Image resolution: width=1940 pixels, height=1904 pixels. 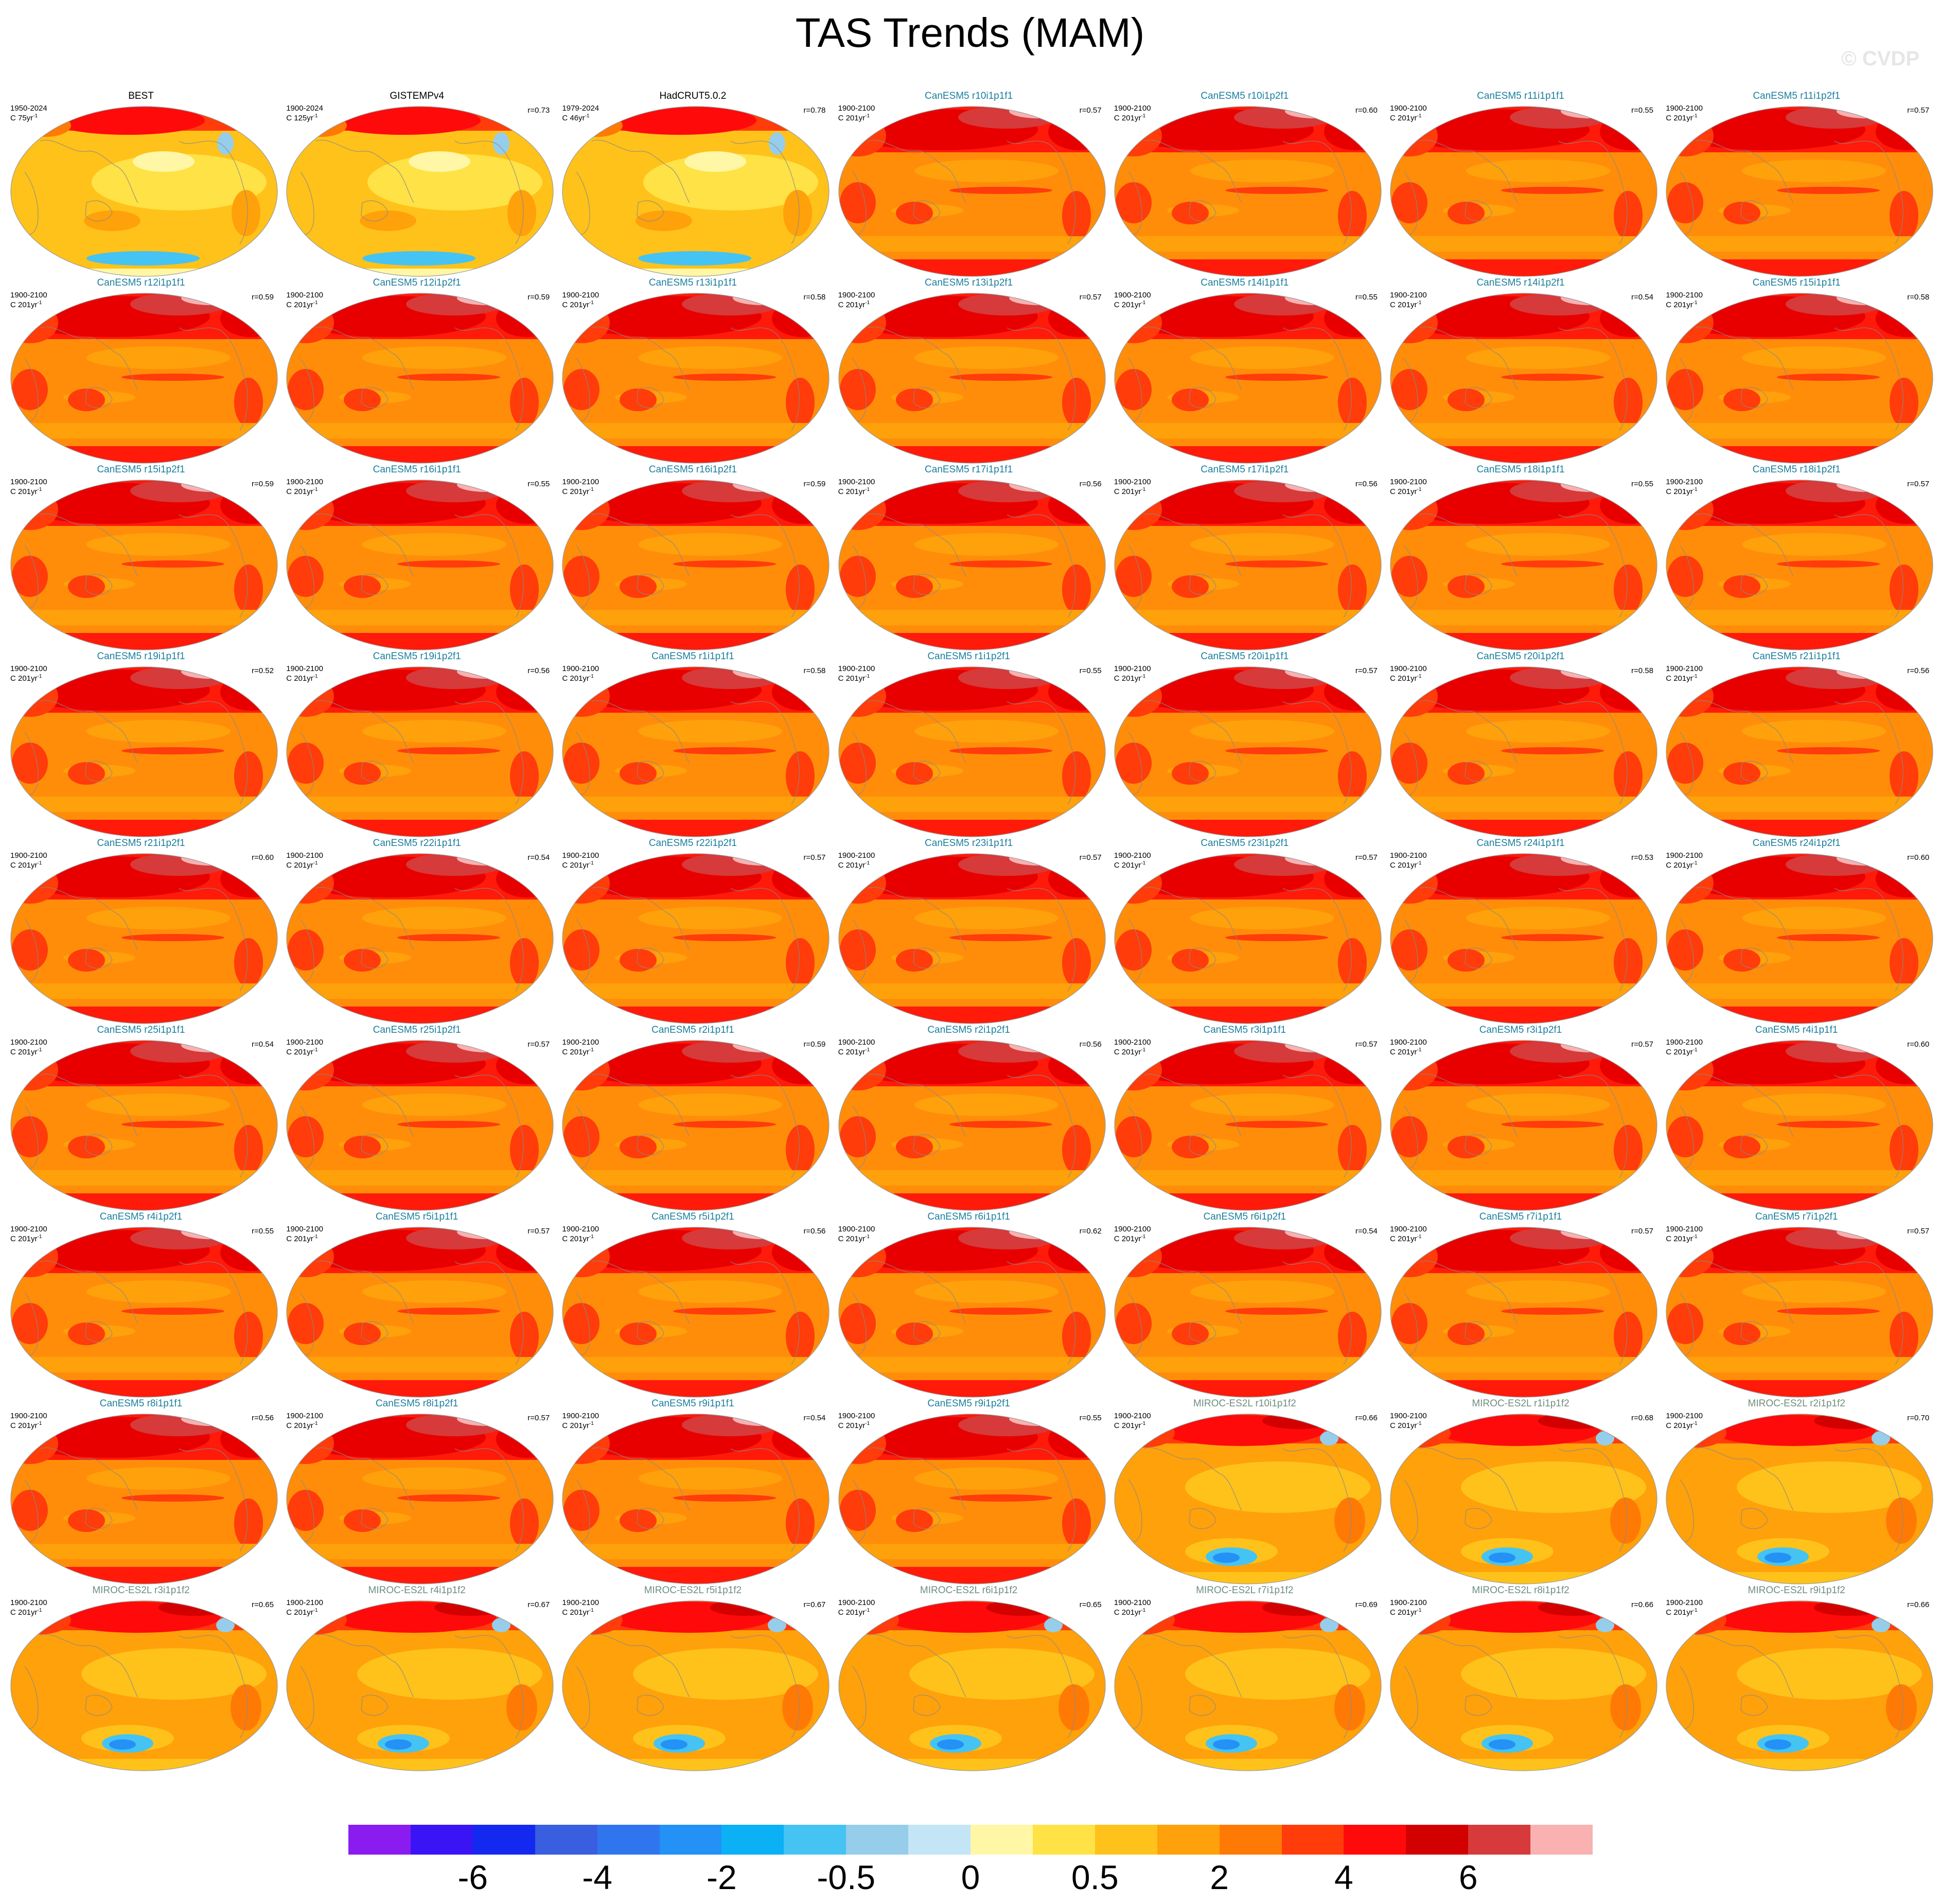 I want to click on panel-correlation: r=0.54, so click(x=263, y=1044).